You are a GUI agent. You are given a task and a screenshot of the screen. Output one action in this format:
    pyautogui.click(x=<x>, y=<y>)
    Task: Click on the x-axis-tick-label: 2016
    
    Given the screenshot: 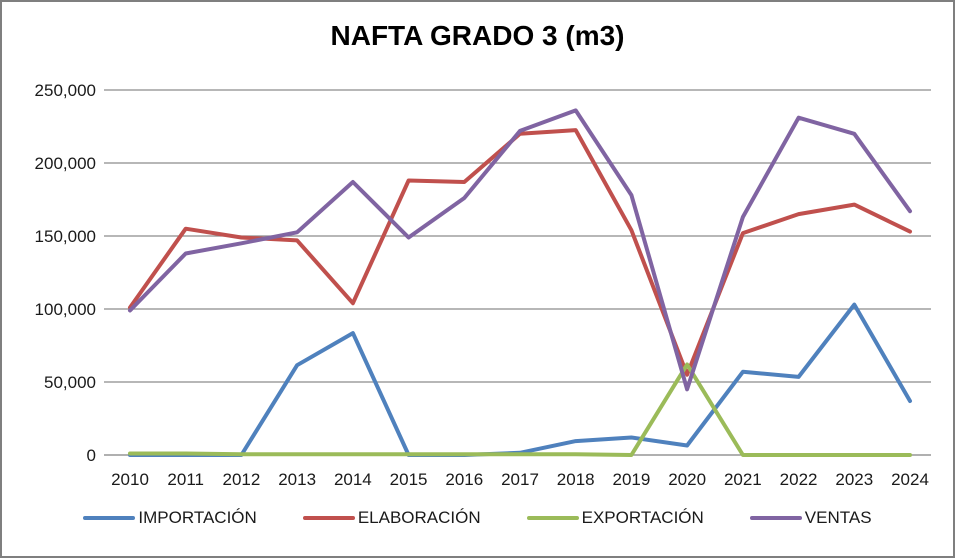 What is the action you would take?
    pyautogui.click(x=464, y=479)
    